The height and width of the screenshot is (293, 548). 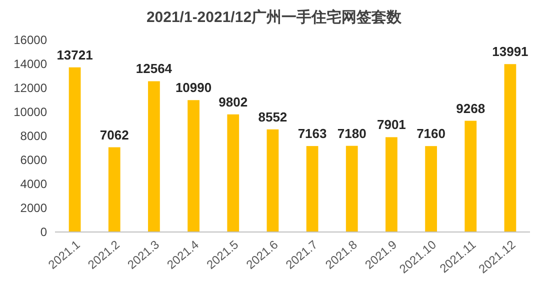 I want to click on data-label: 12564, so click(x=154, y=68).